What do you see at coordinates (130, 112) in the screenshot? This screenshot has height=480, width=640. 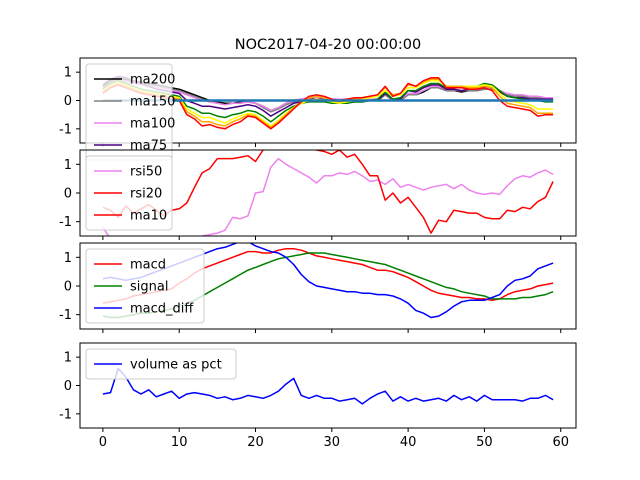 I see `legend-ma: ma200 ma150 ma100 ma75` at bounding box center [130, 112].